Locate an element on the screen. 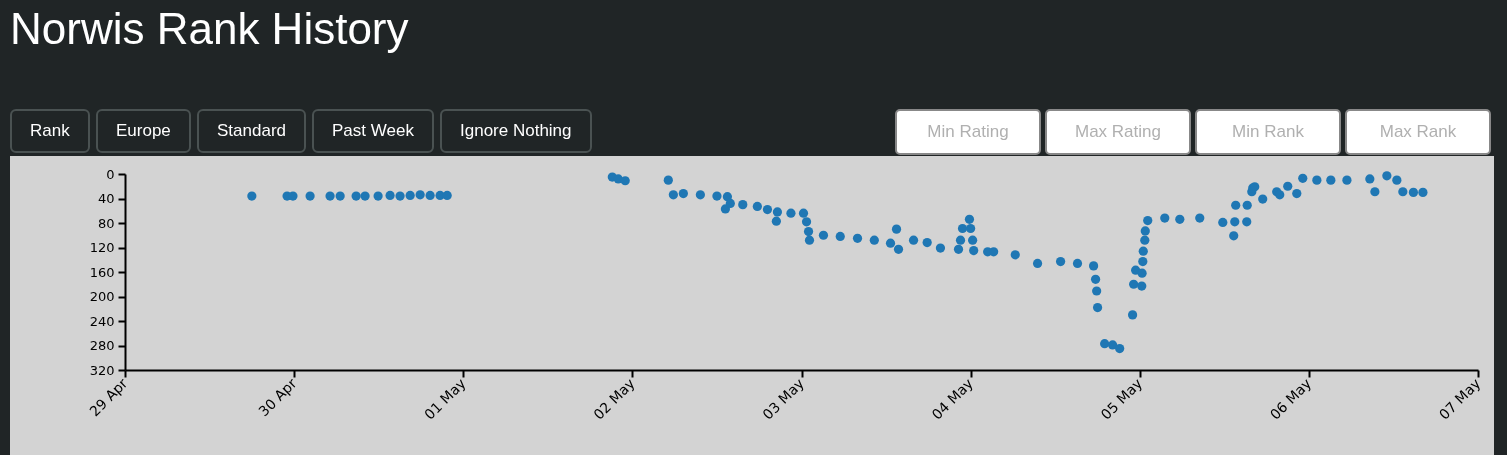 This screenshot has height=455, width=1507. y-tick-label: 240 is located at coordinates (102, 321).